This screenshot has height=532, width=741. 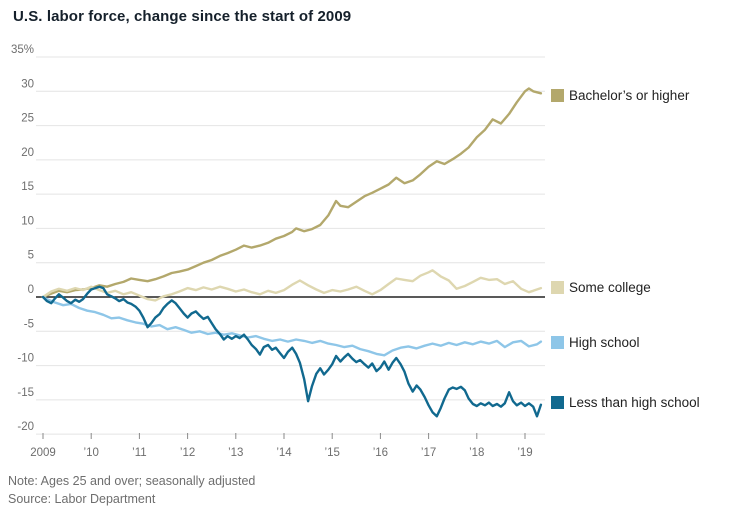 I want to click on legend-item-bachelors: Bachelor’s or higher, so click(x=620, y=95).